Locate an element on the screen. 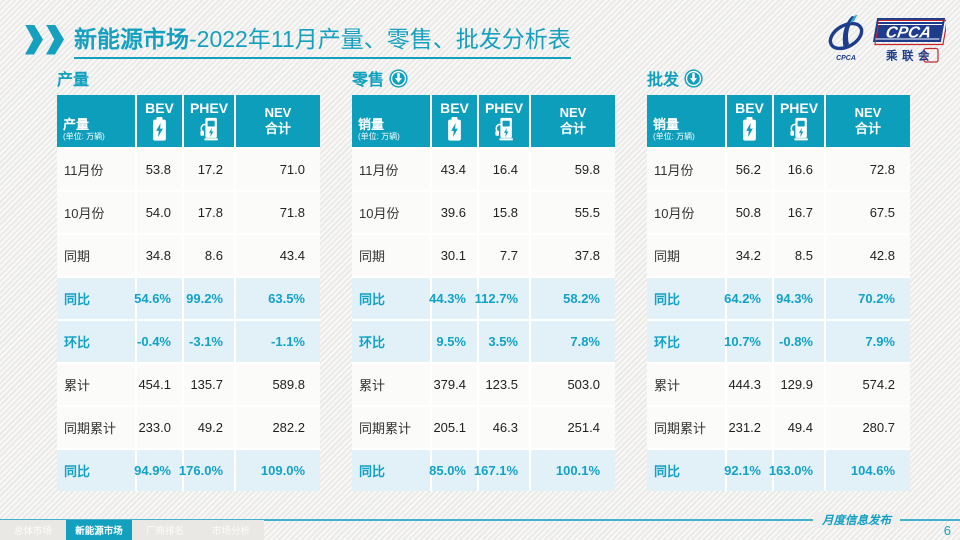 This screenshot has height=540, width=960. table-cell: 100.1% is located at coordinates (573, 470).